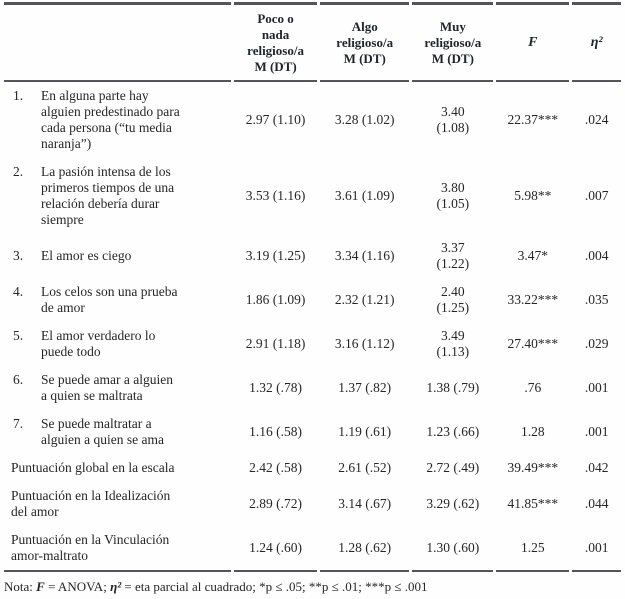 The height and width of the screenshot is (599, 625). What do you see at coordinates (18, 379) in the screenshot?
I see `item-number: 6.` at bounding box center [18, 379].